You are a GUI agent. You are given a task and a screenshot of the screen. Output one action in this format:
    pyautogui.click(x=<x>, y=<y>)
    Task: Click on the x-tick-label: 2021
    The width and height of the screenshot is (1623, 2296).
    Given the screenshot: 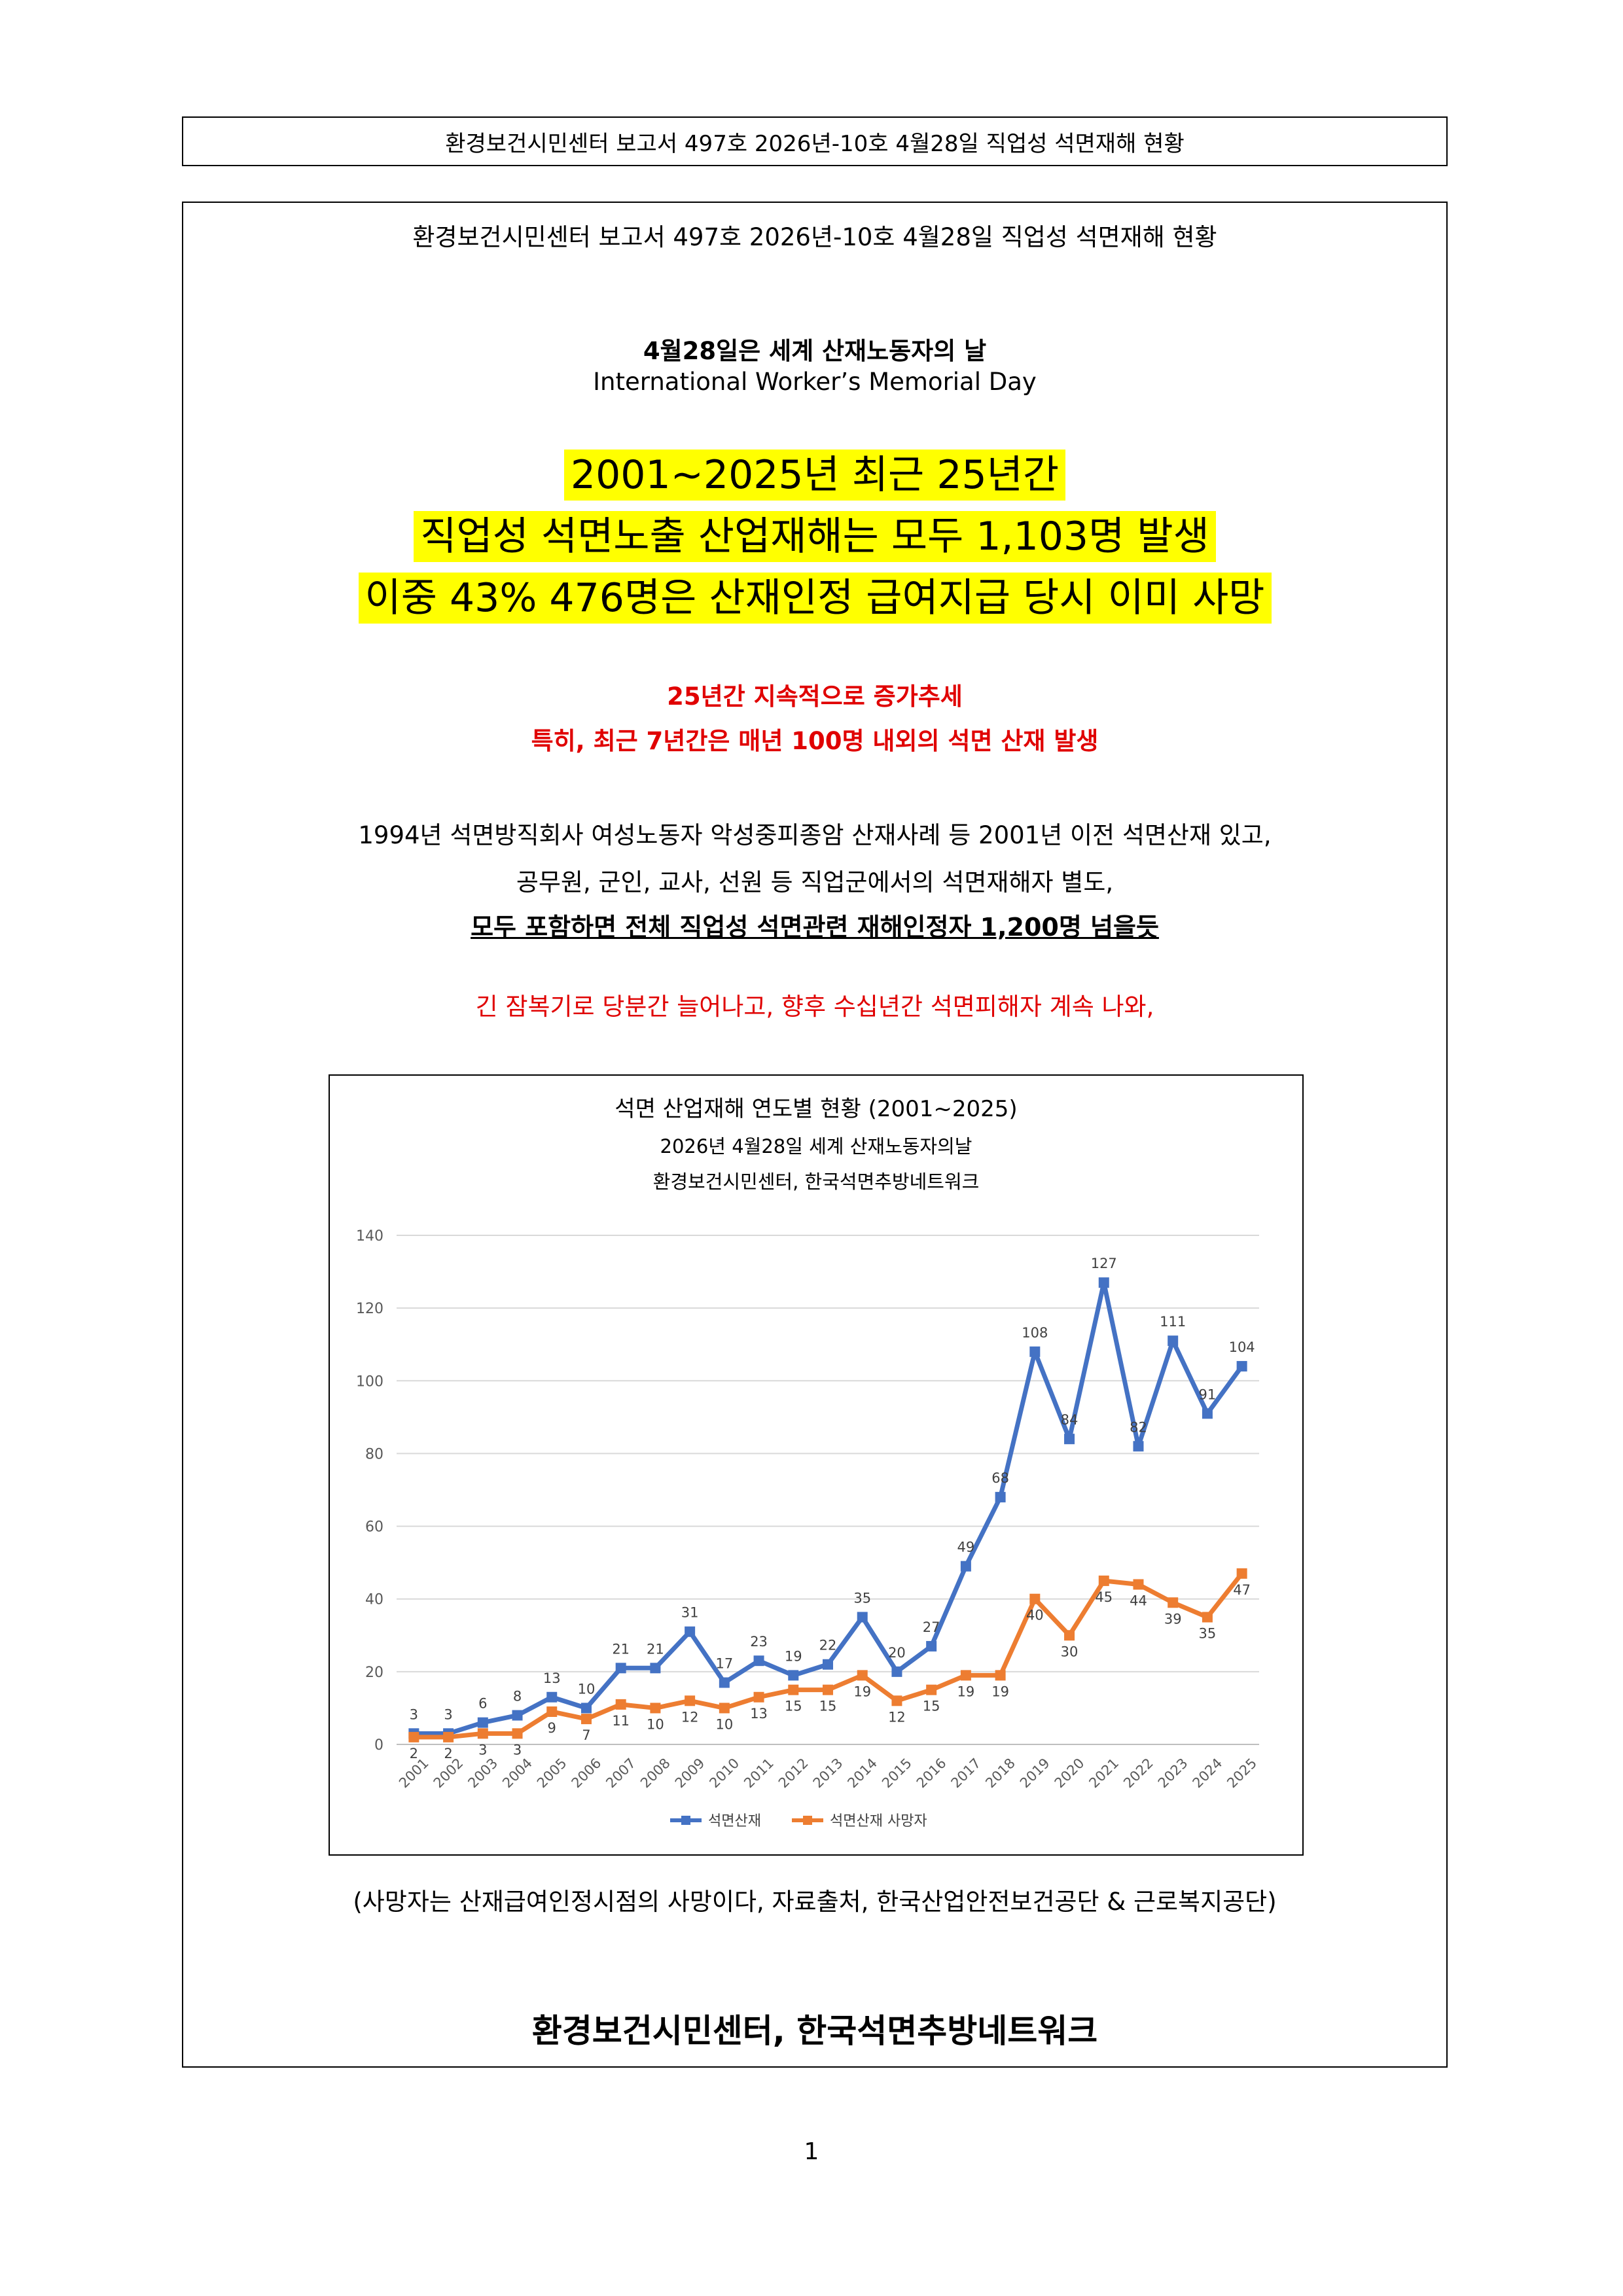 What is the action you would take?
    pyautogui.click(x=1104, y=1773)
    